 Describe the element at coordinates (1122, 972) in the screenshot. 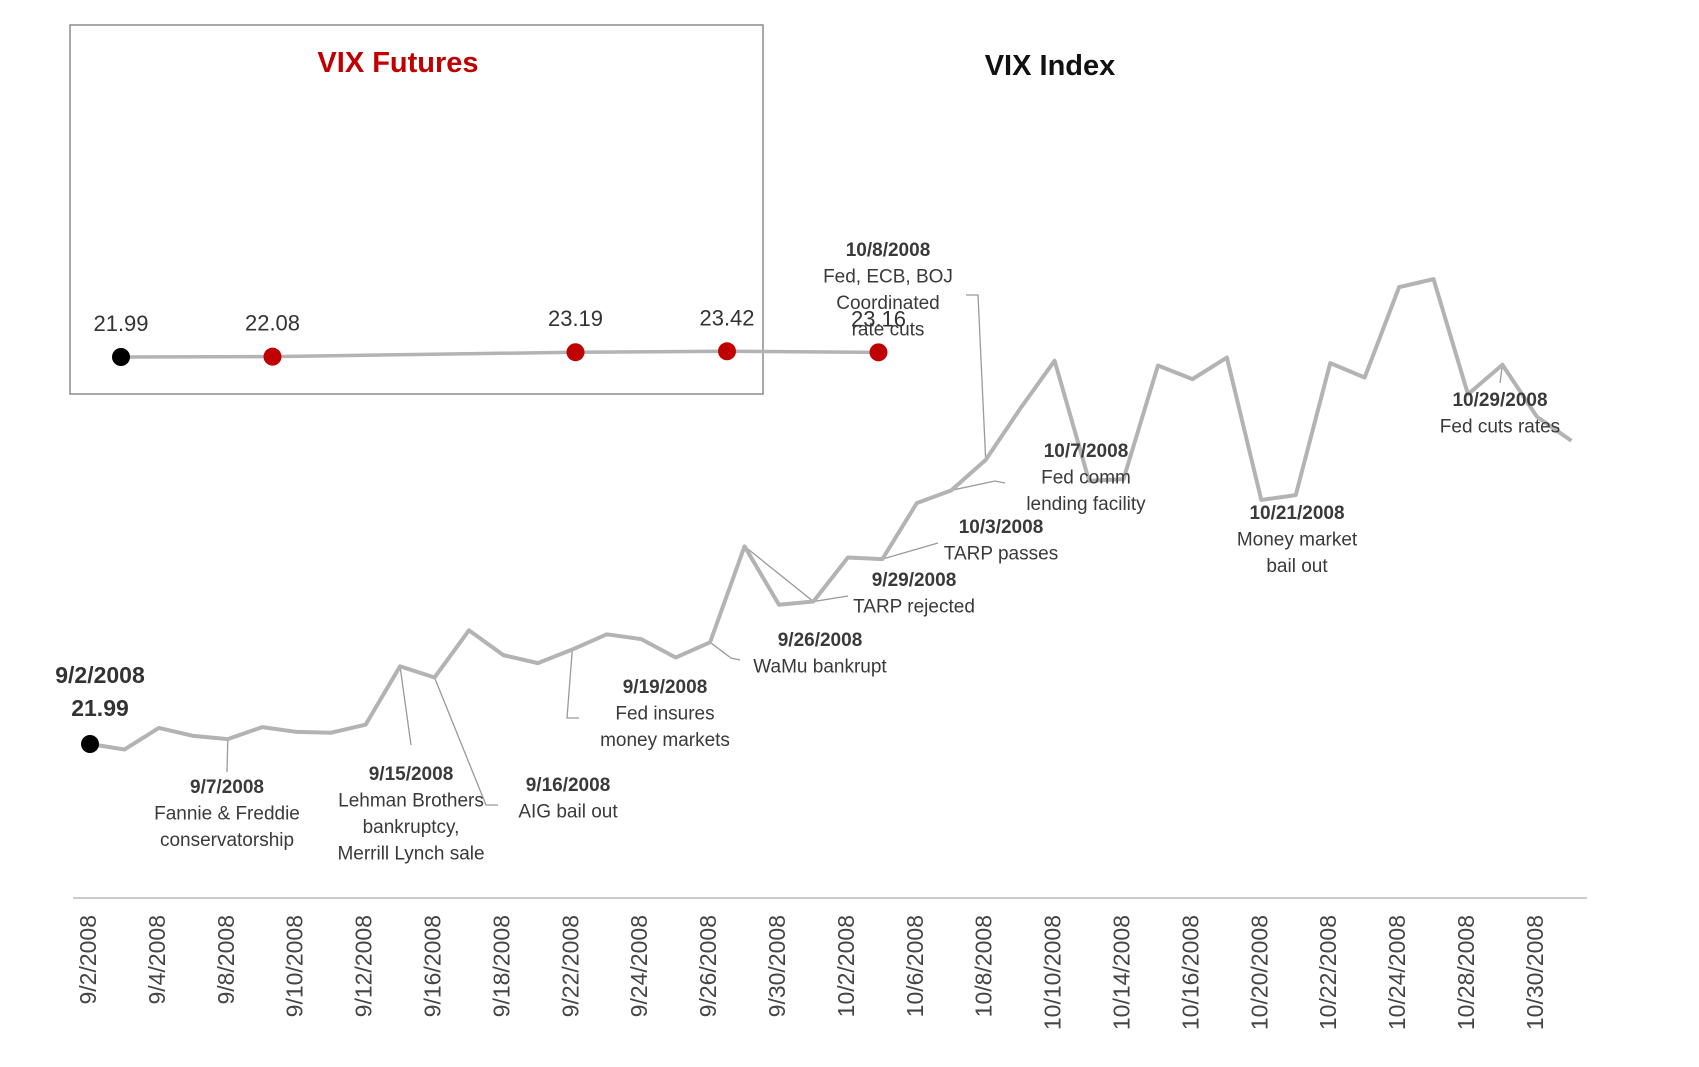

I see `x-tick-label: 10/14/2008` at that location.